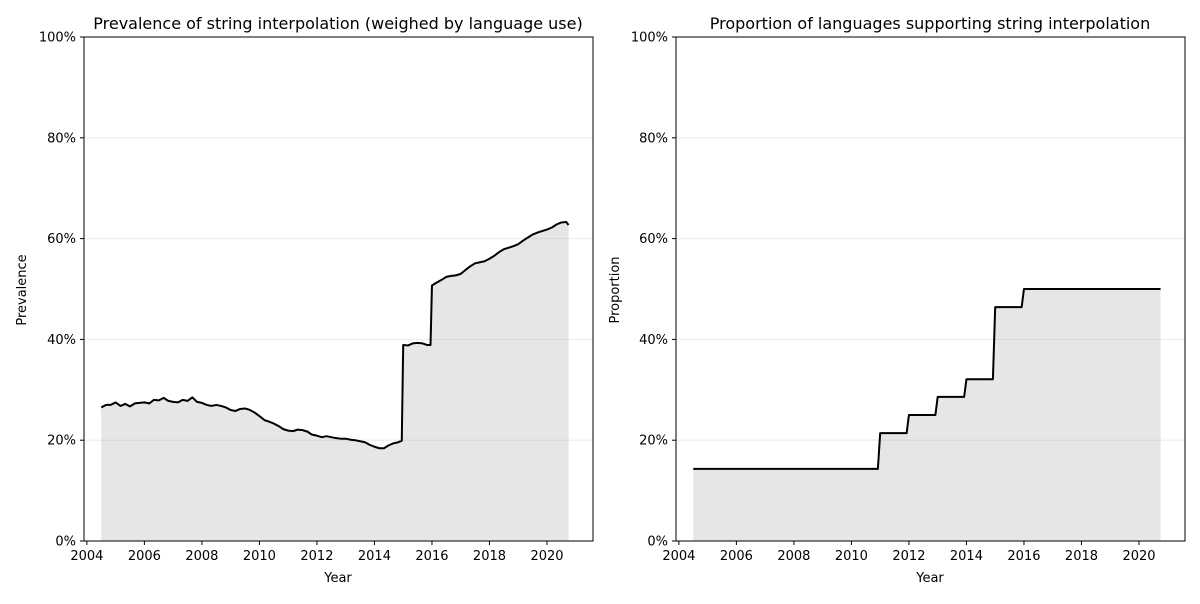  Describe the element at coordinates (86, 556) in the screenshot. I see `prevalence-x-tick-label: 2004` at that location.